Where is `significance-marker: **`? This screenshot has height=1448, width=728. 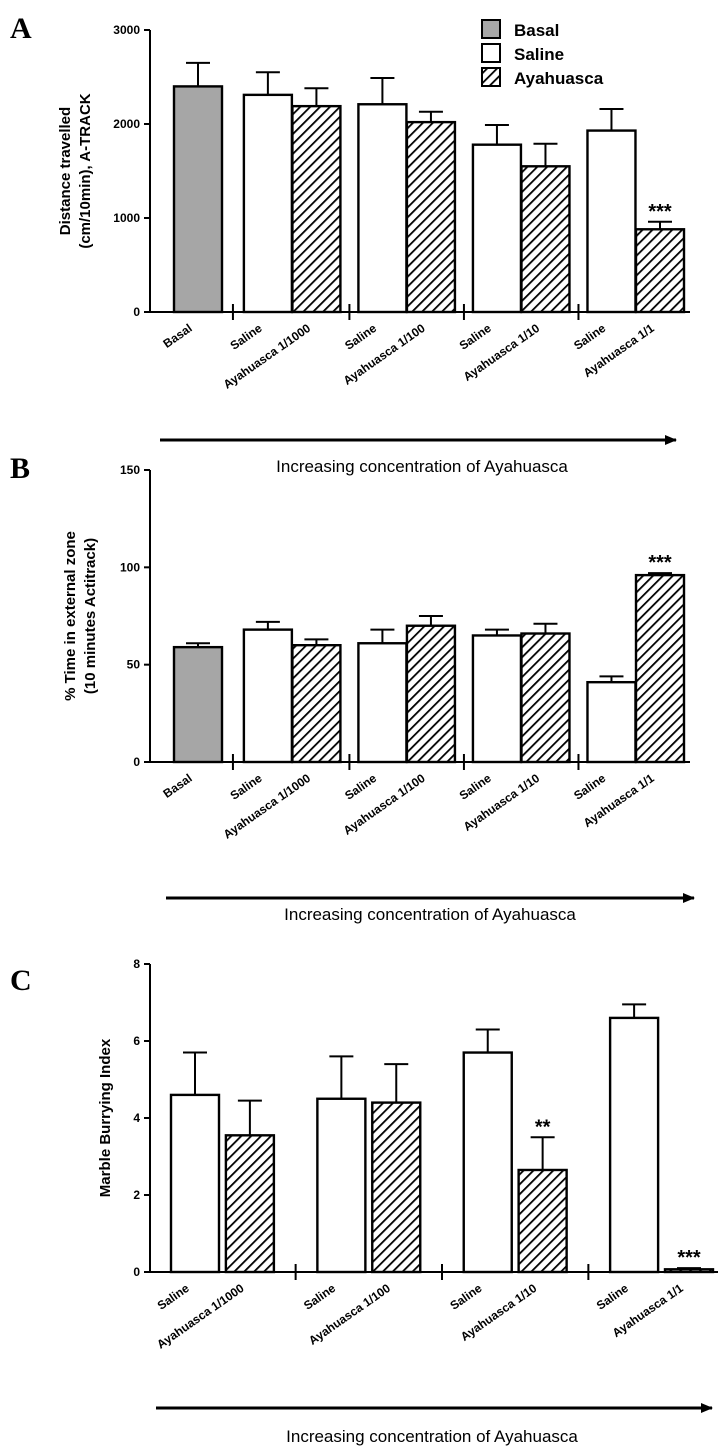 significance-marker: ** is located at coordinates (543, 1127).